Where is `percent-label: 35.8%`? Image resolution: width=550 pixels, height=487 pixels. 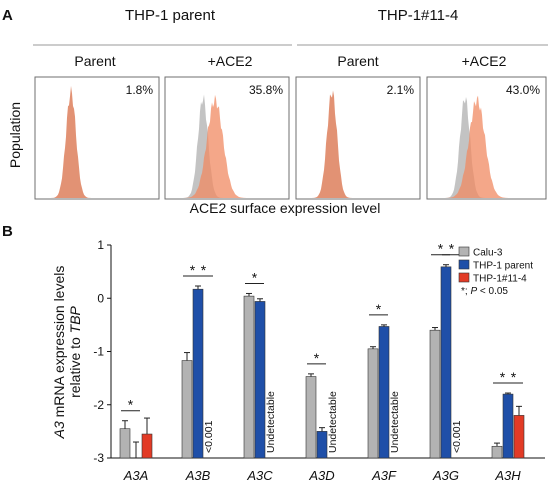 percent-label: 35.8% is located at coordinates (266, 90).